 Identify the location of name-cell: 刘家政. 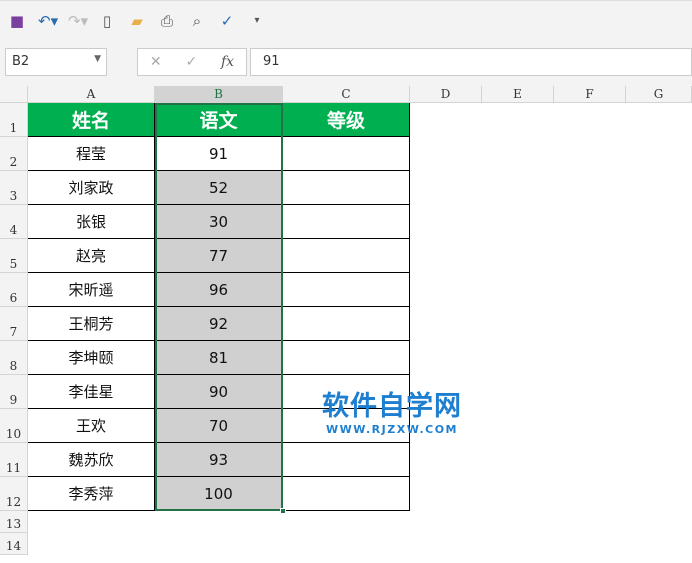
(91, 188).